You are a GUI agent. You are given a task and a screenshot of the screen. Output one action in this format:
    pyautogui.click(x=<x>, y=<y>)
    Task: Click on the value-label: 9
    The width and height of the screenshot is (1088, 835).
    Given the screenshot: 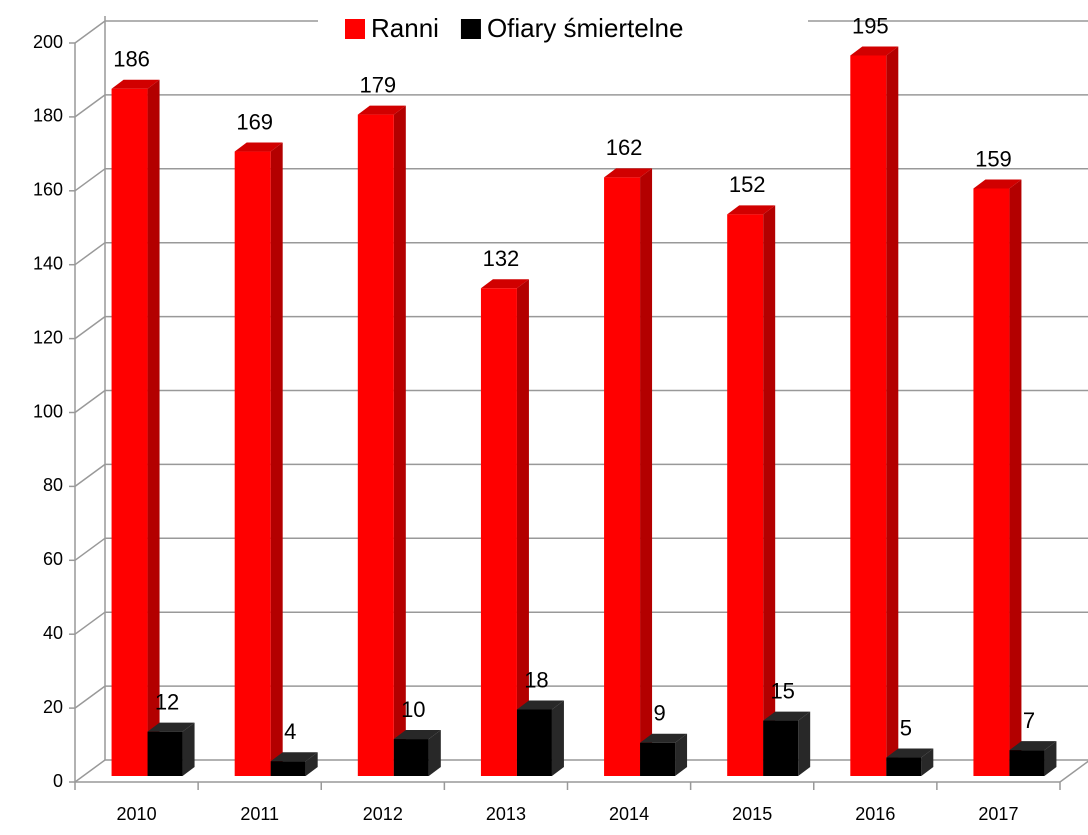 What is the action you would take?
    pyautogui.click(x=659, y=713)
    